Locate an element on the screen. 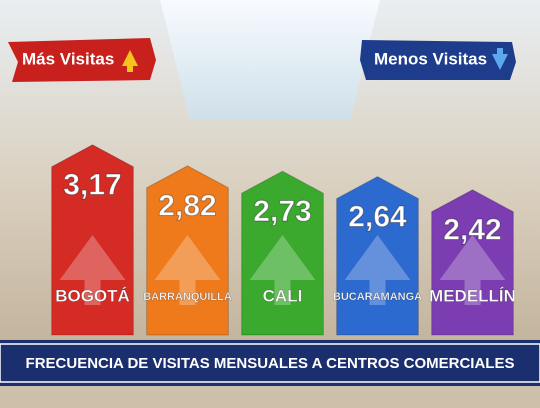 This screenshot has width=540, height=408. title-border is located at coordinates (270, 363).